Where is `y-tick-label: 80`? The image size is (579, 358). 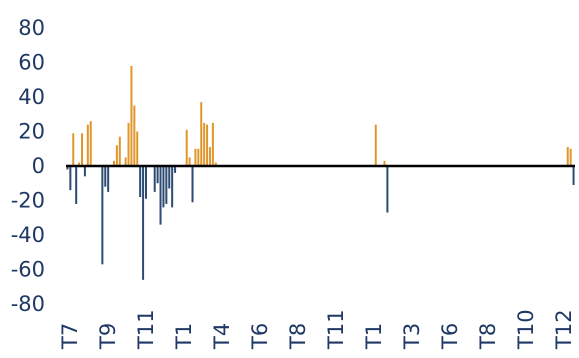
y-tick-label: 80 is located at coordinates (31, 28).